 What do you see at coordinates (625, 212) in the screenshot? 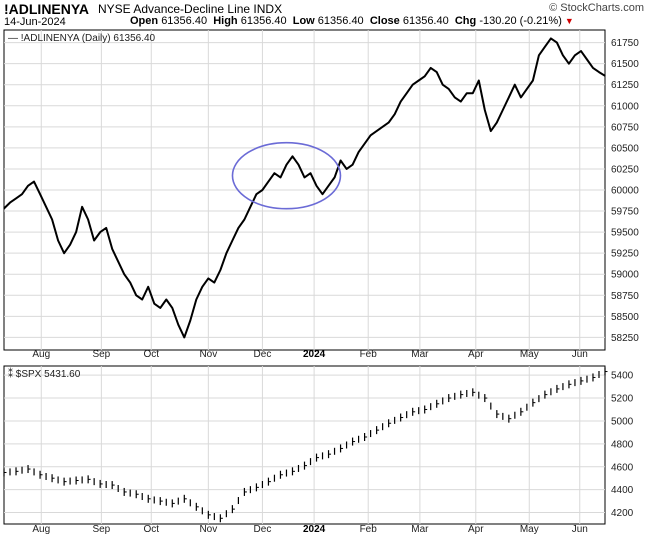
I see `y-tick-label: 59750` at bounding box center [625, 212].